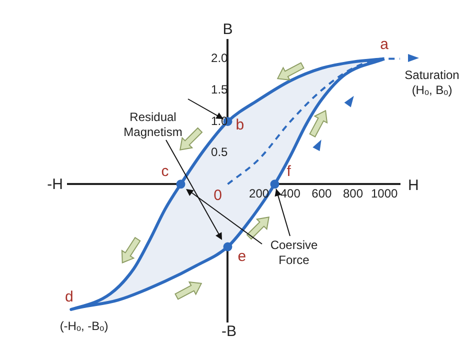 Image resolution: width=474 pixels, height=349 pixels. I want to click on y-tick-label: 1.5, so click(219, 89).